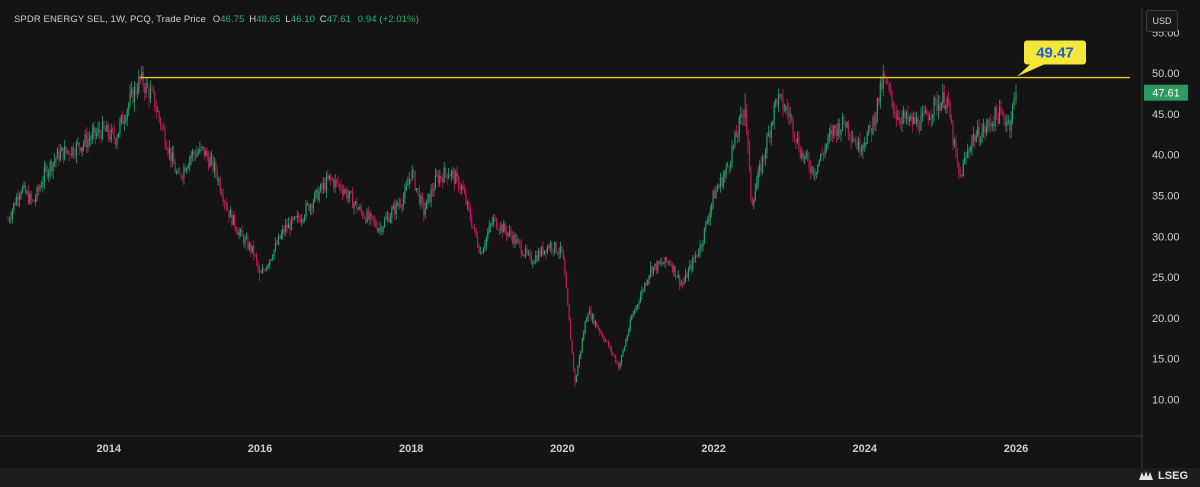 Image resolution: width=1200 pixels, height=487 pixels. Describe the element at coordinates (1162, 21) in the screenshot. I see `currency-button: USD` at that location.